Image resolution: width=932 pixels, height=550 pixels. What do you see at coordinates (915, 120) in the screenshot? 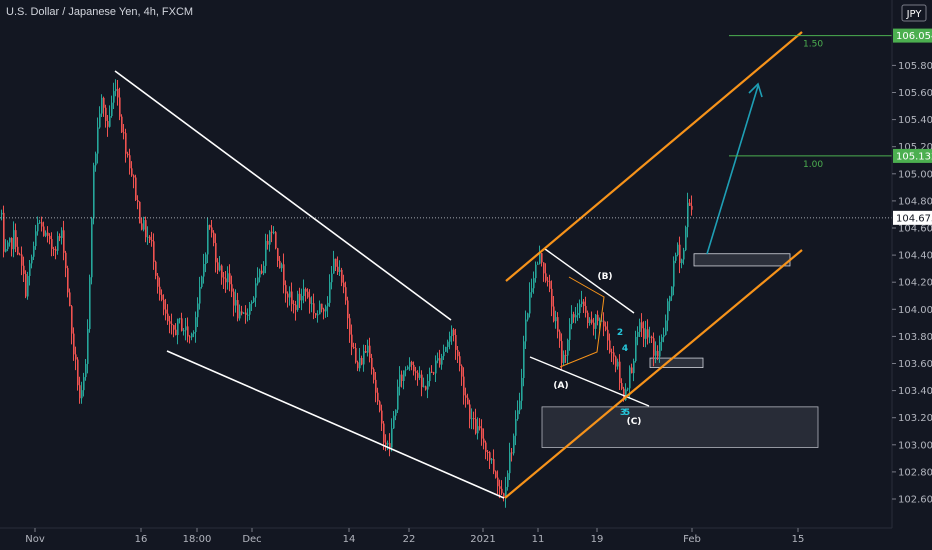
I see `price-tick-label: 105.400` at bounding box center [915, 120].